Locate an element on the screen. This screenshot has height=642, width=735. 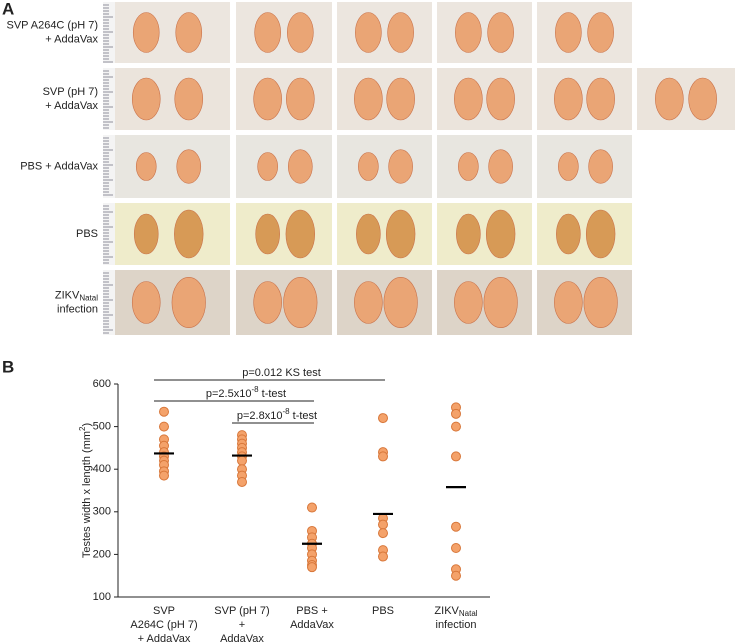
y-tick-label: 500 is located at coordinates (102, 427).